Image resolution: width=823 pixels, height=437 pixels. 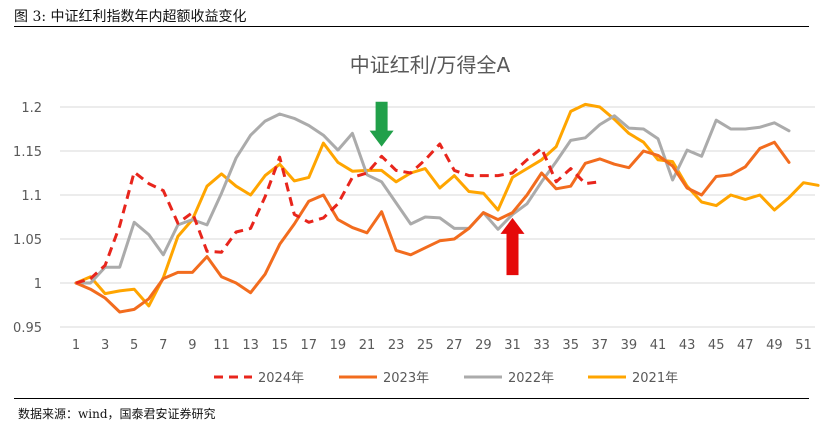 I want to click on x-tick-label: 35, so click(x=570, y=345).